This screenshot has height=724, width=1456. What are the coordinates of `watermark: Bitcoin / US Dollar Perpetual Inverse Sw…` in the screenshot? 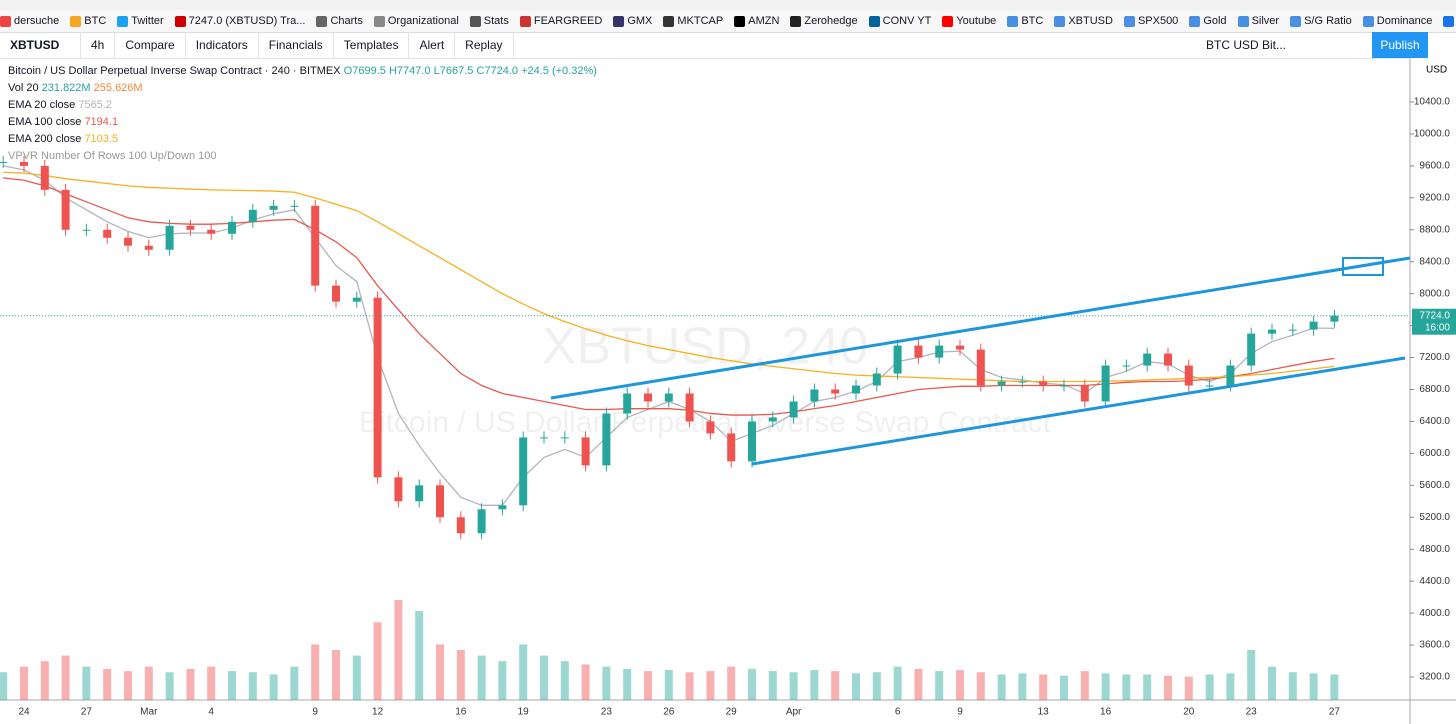 It's located at (705, 422).